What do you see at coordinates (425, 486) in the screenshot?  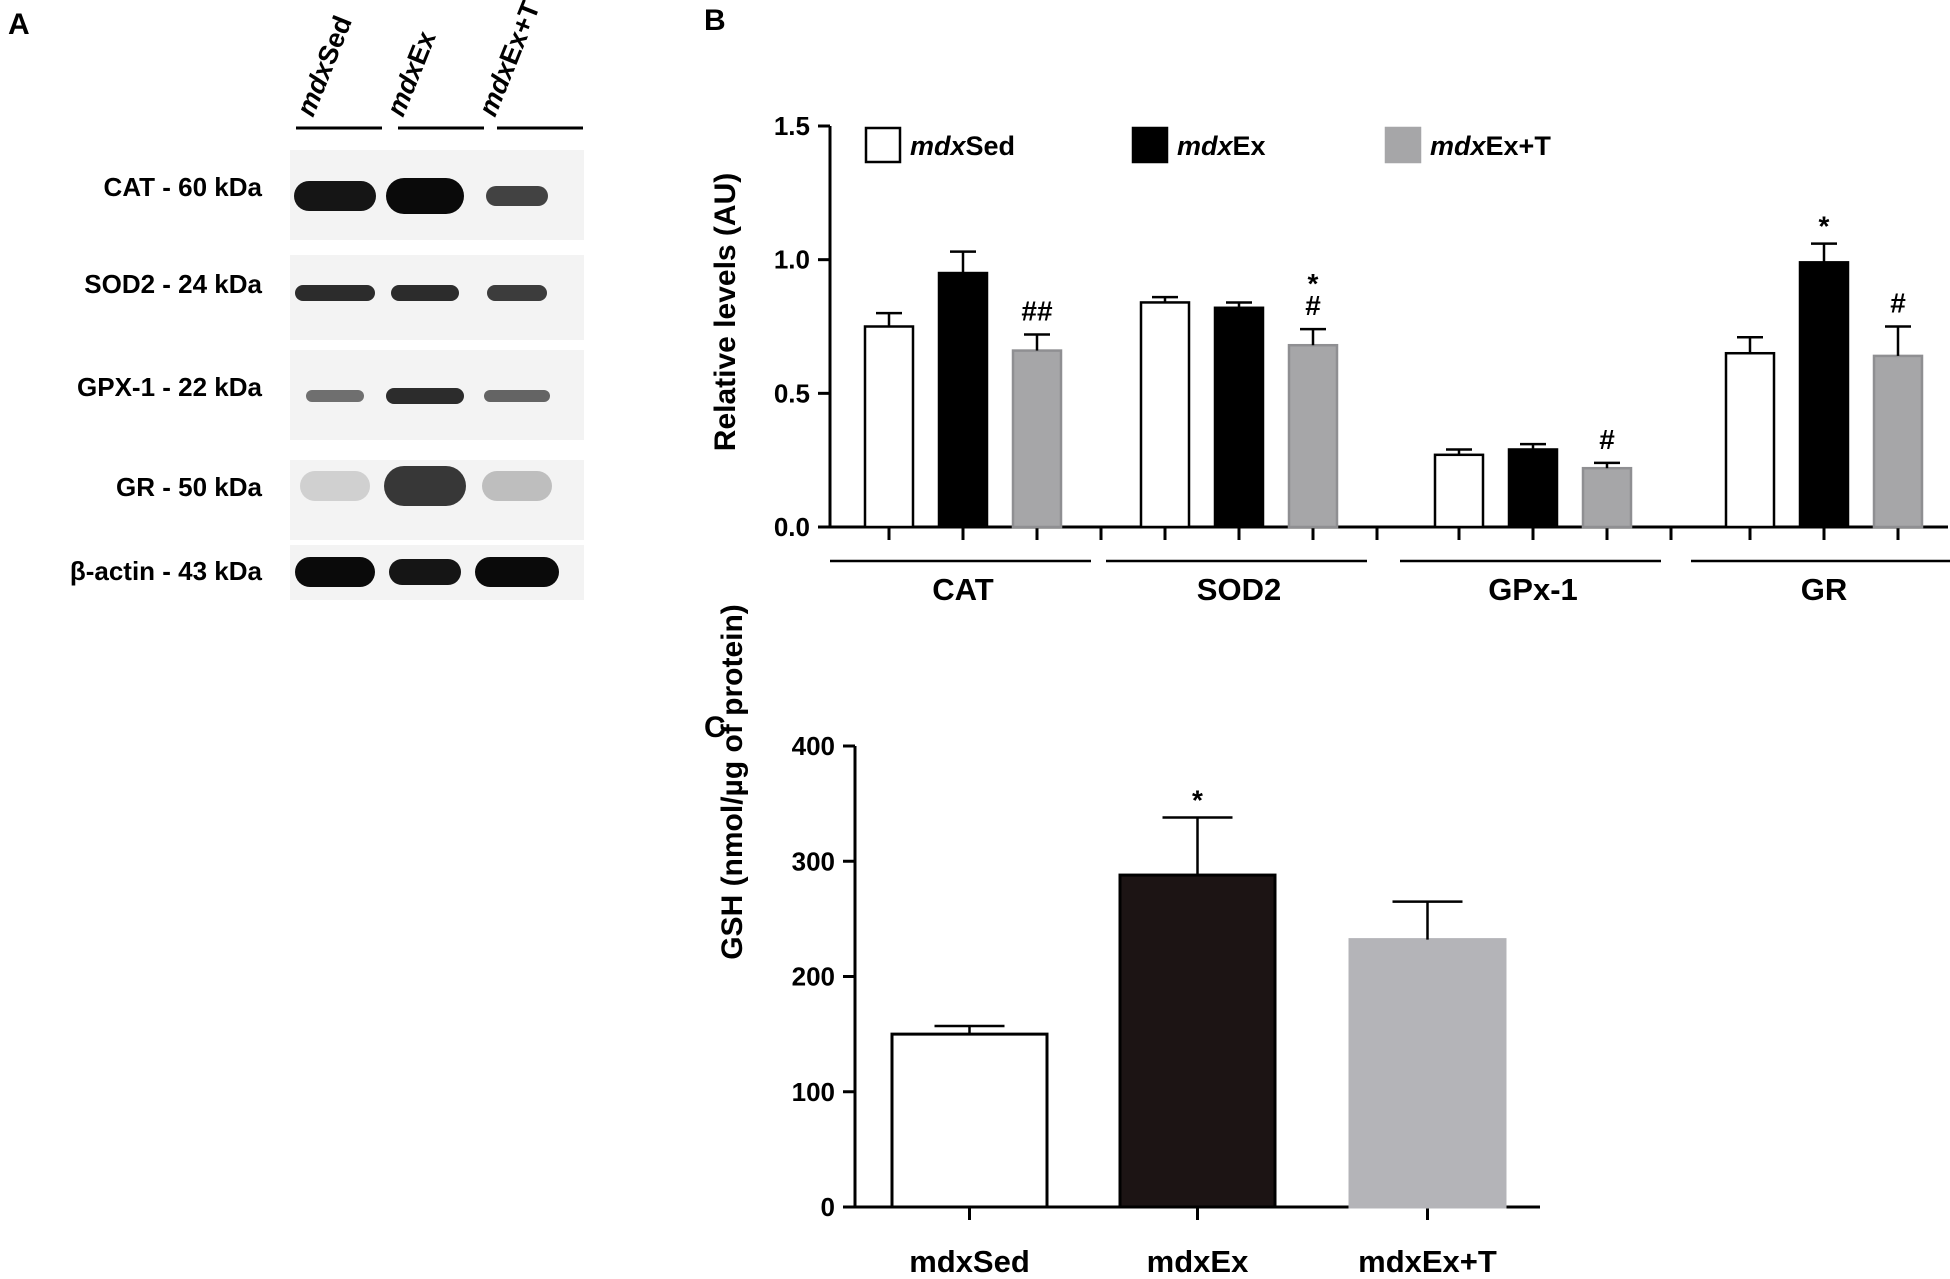 I see `blot-band-r3-c1` at bounding box center [425, 486].